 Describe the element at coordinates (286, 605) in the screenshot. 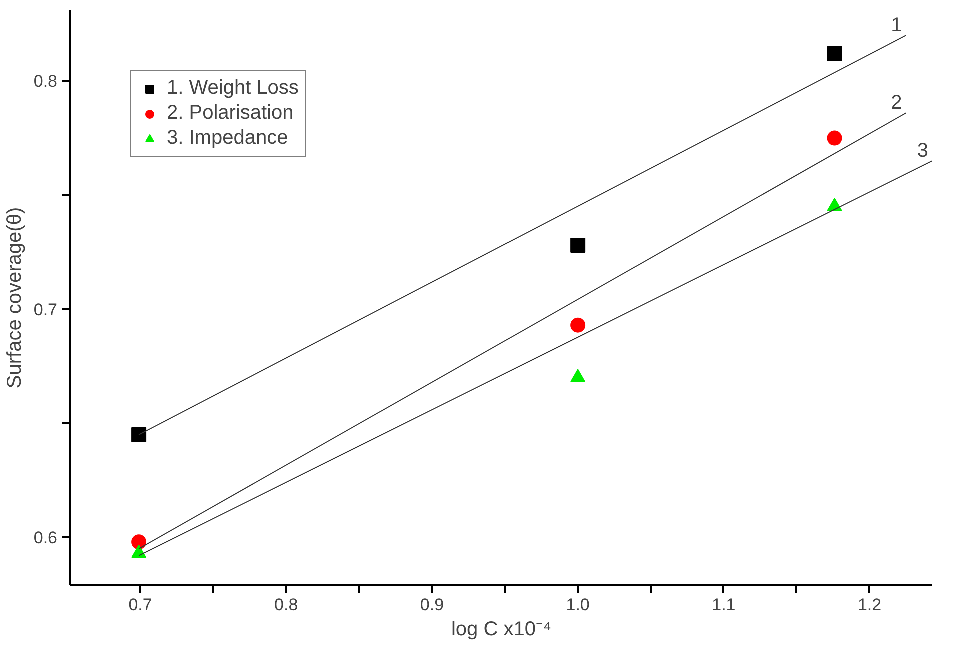

I see `x-tick-label: 0.8` at that location.